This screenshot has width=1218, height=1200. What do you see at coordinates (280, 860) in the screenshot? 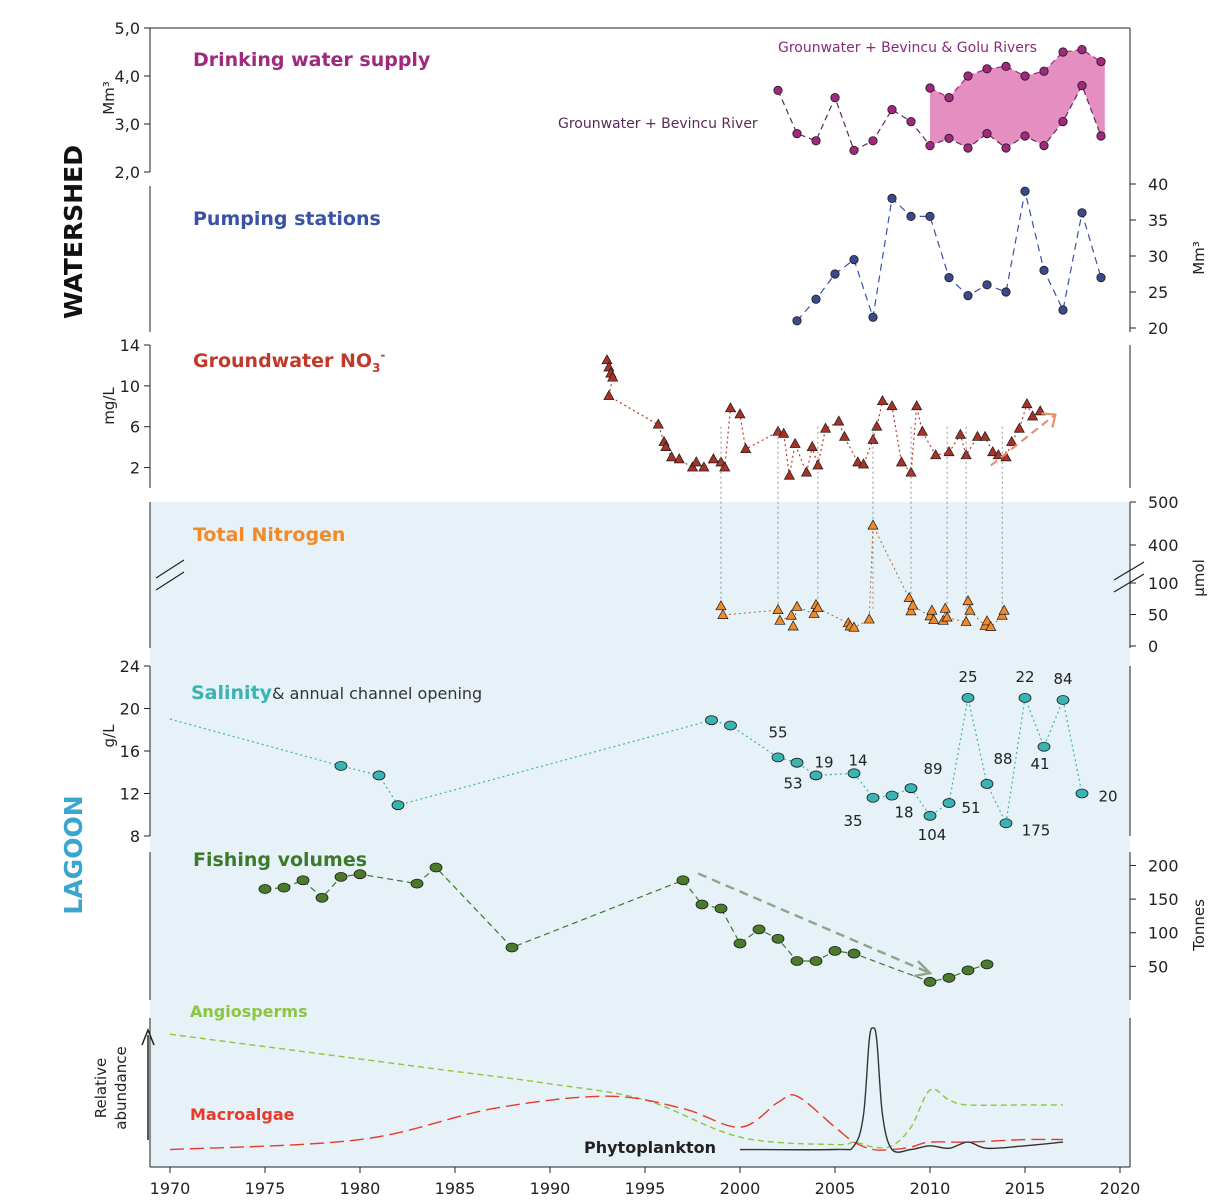
I see `fishing-title: Fishing volumes` at bounding box center [280, 860].